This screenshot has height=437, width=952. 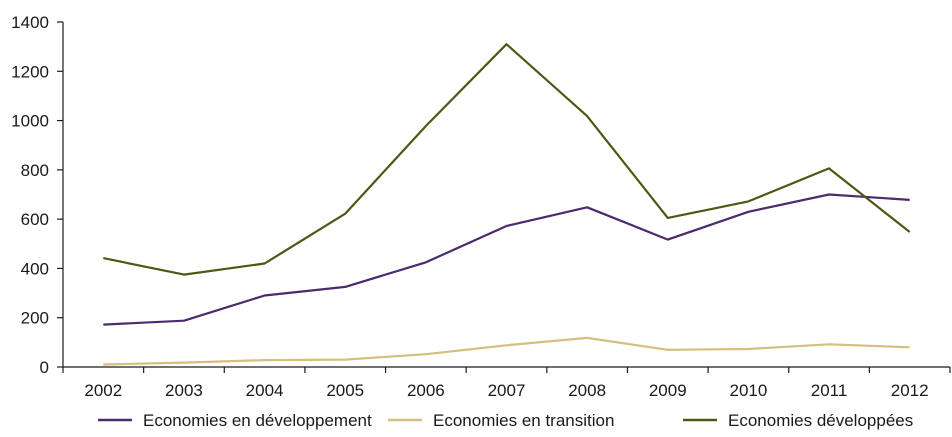 I want to click on legend-label: Economies en développement, so click(x=257, y=420).